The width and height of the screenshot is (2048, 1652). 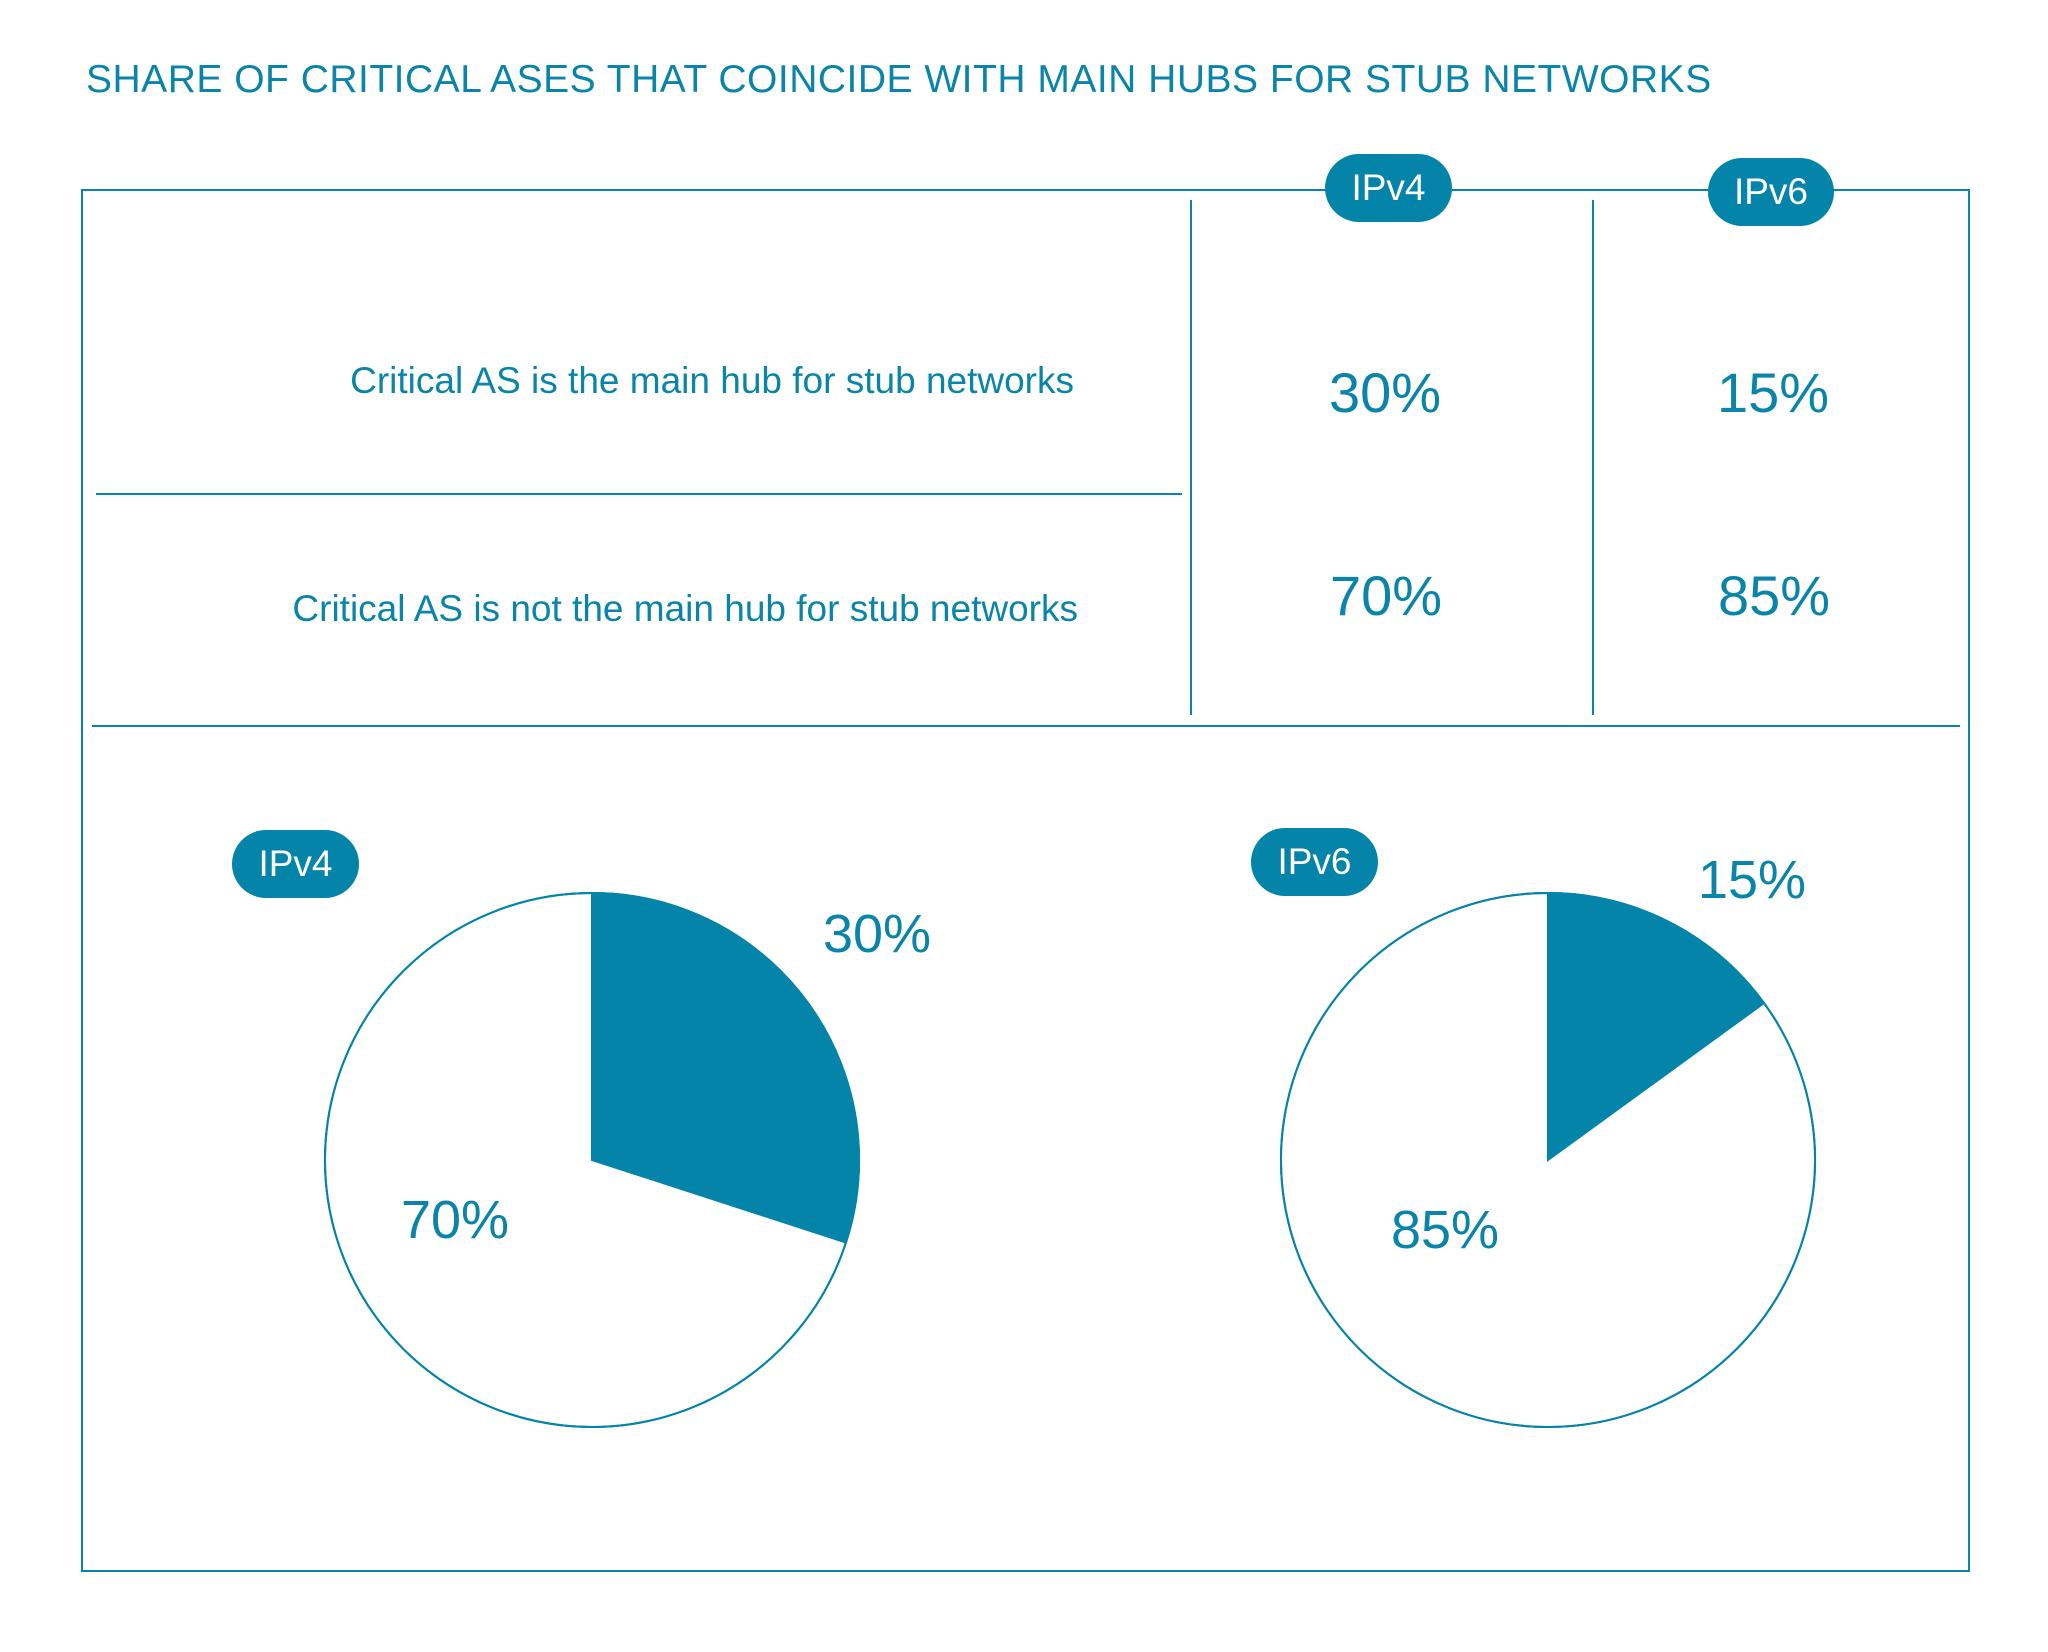 What do you see at coordinates (639, 494) in the screenshot?
I see `table-row-divider` at bounding box center [639, 494].